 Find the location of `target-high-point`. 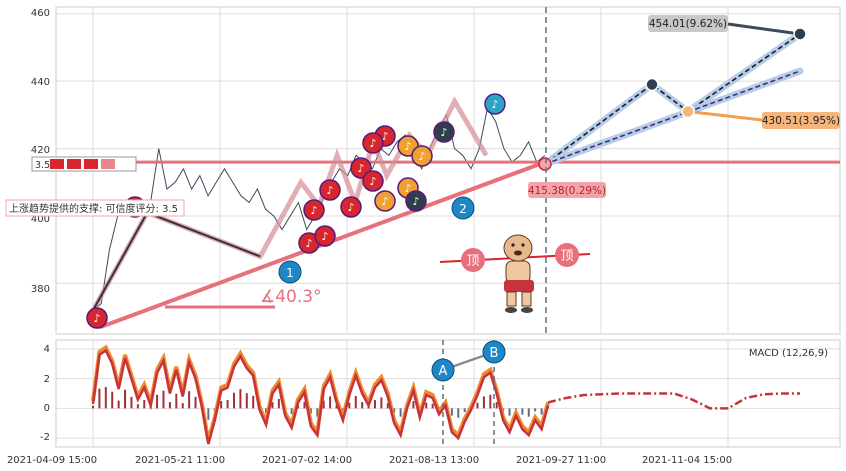

target-high-point is located at coordinates (800, 34).